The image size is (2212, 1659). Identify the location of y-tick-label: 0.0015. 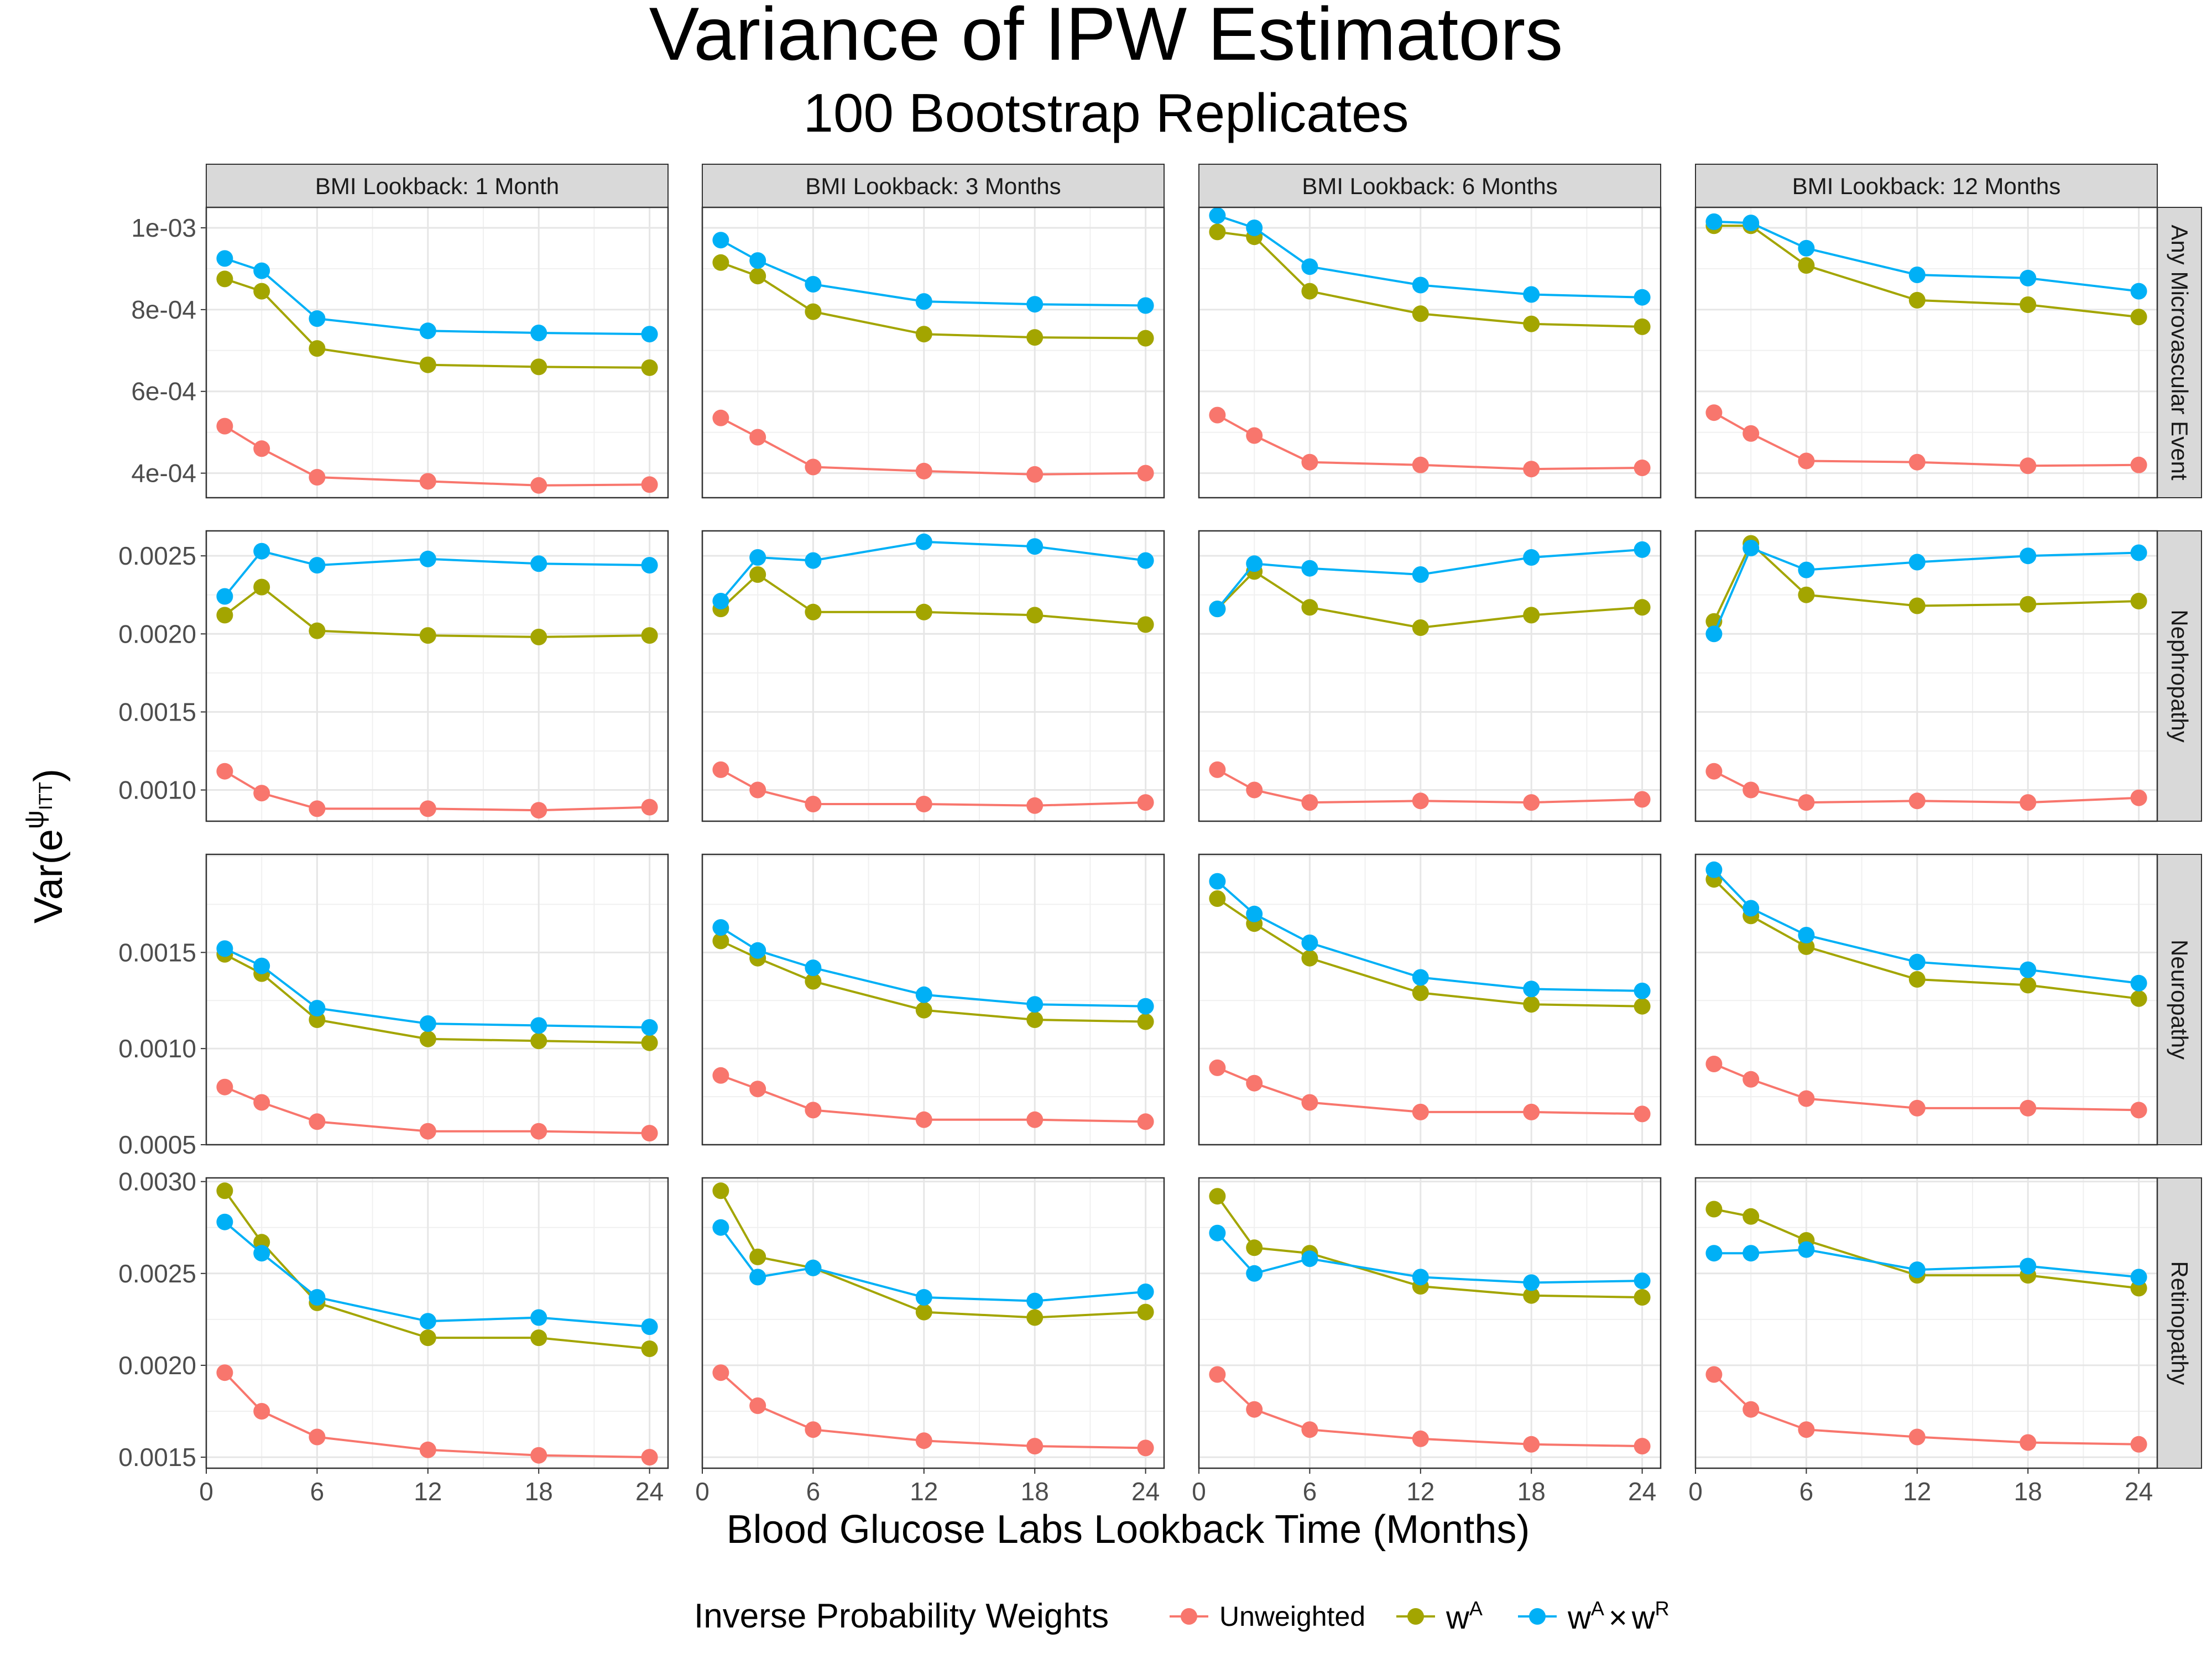
(157, 953).